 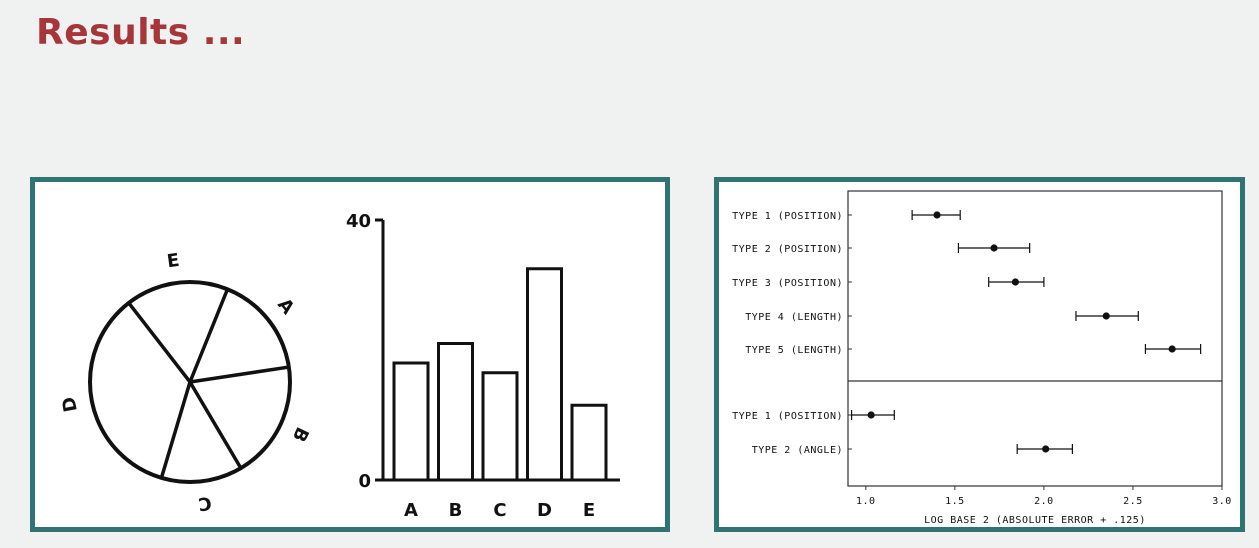 I want to click on x-tick-label: 2.5, so click(x=1133, y=501).